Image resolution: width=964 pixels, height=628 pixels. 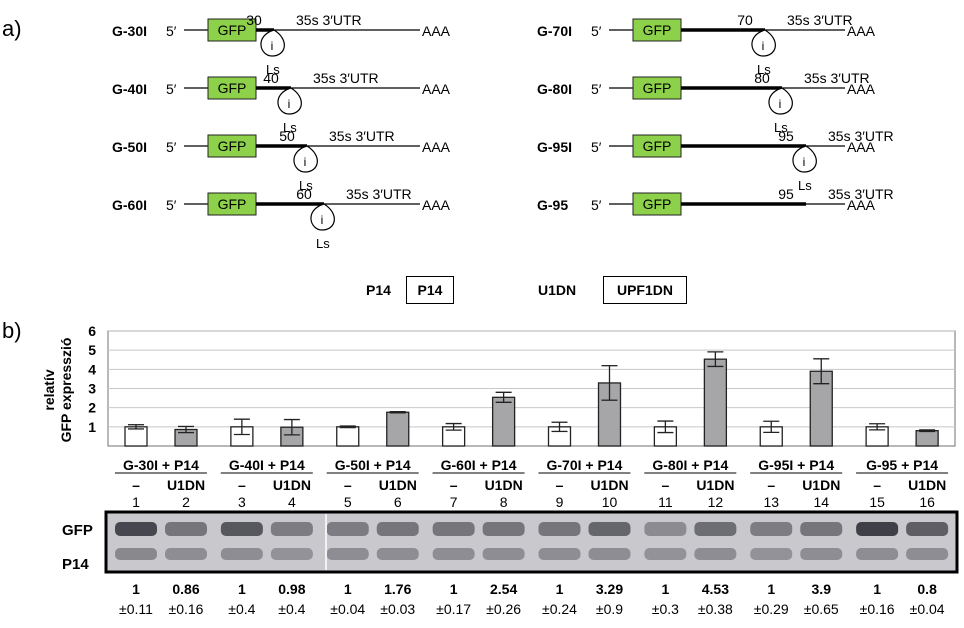 What do you see at coordinates (479, 465) in the screenshot?
I see `group-label: G-60I + P14` at bounding box center [479, 465].